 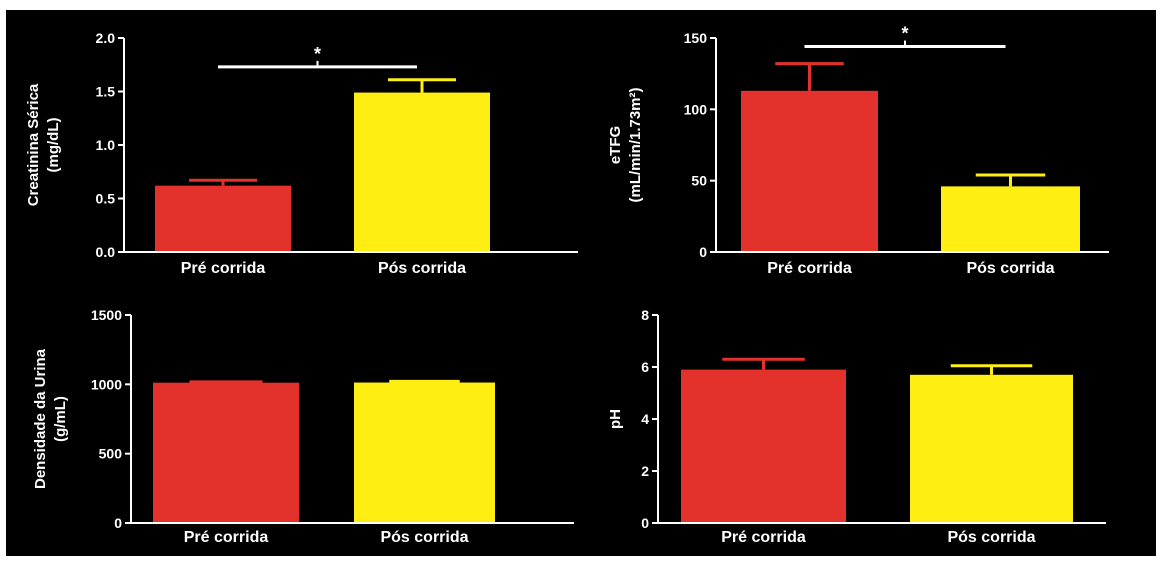 What do you see at coordinates (645, 471) in the screenshot?
I see `y-tick-label: 2` at bounding box center [645, 471].